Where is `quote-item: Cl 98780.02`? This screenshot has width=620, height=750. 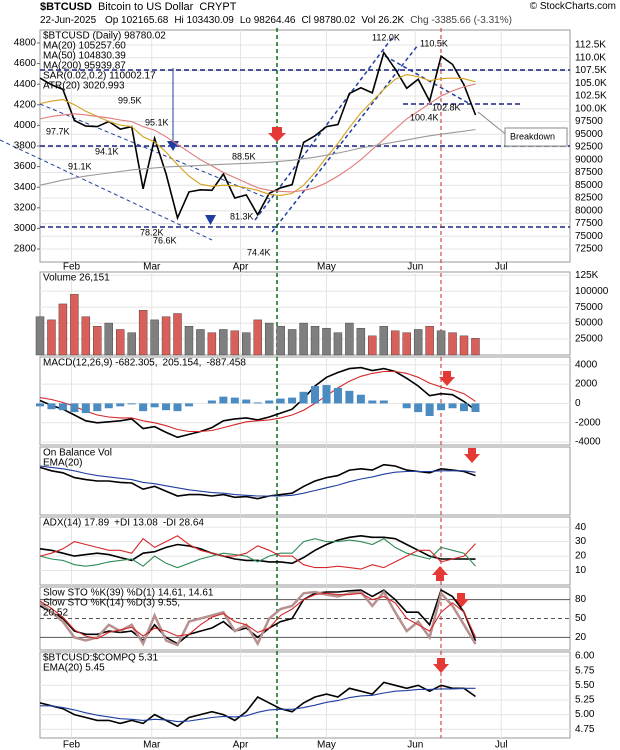
quote-item: Cl 98780.02 is located at coordinates (328, 20).